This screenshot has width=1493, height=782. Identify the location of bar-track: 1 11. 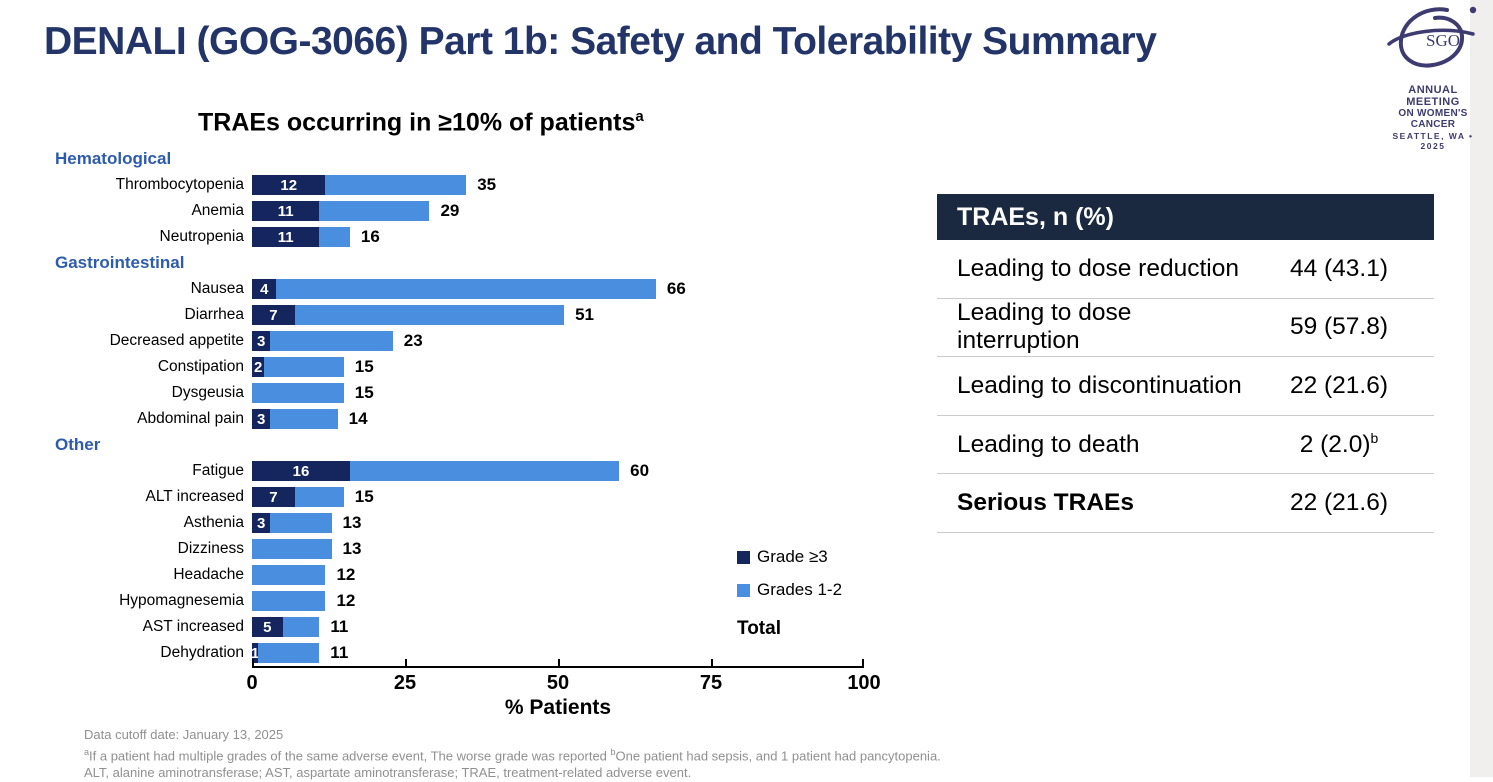
(300, 653).